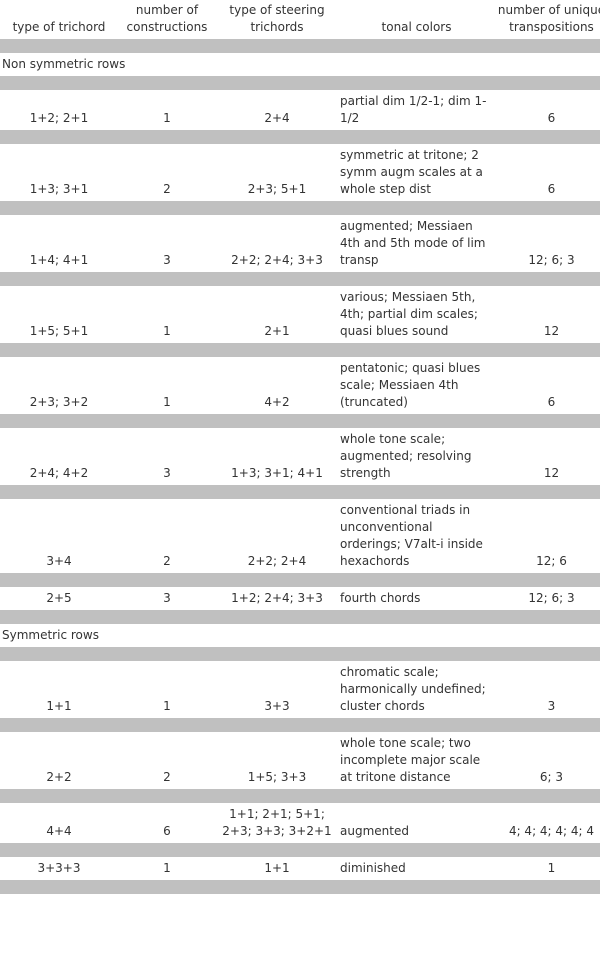 Image resolution: width=600 pixels, height=958 pixels. I want to click on cell-transpositions: 12; 6, so click(551, 561).